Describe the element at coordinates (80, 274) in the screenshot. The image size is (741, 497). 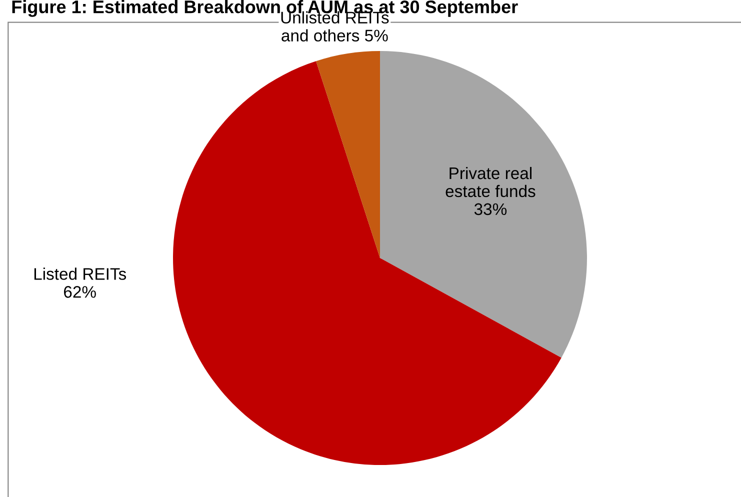
I see `slice-label: Listed REITs` at that location.